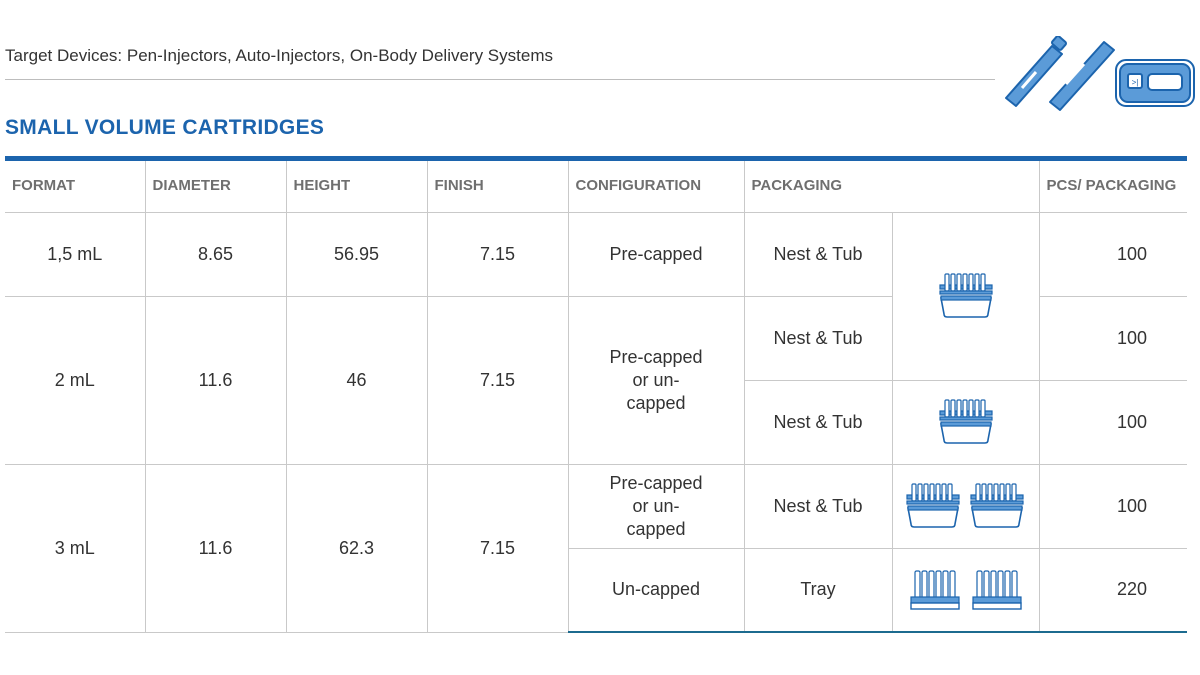  Describe the element at coordinates (75, 187) in the screenshot. I see `col-header-format: FORMAT` at that location.